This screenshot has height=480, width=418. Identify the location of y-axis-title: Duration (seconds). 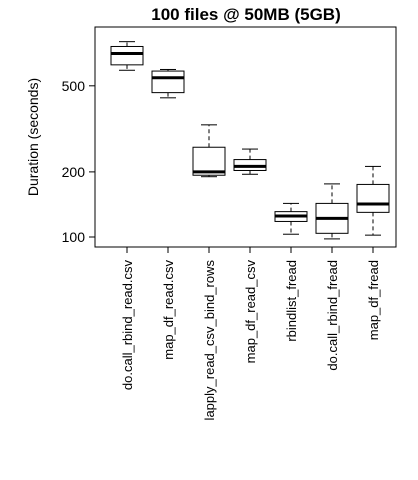
(33, 137).